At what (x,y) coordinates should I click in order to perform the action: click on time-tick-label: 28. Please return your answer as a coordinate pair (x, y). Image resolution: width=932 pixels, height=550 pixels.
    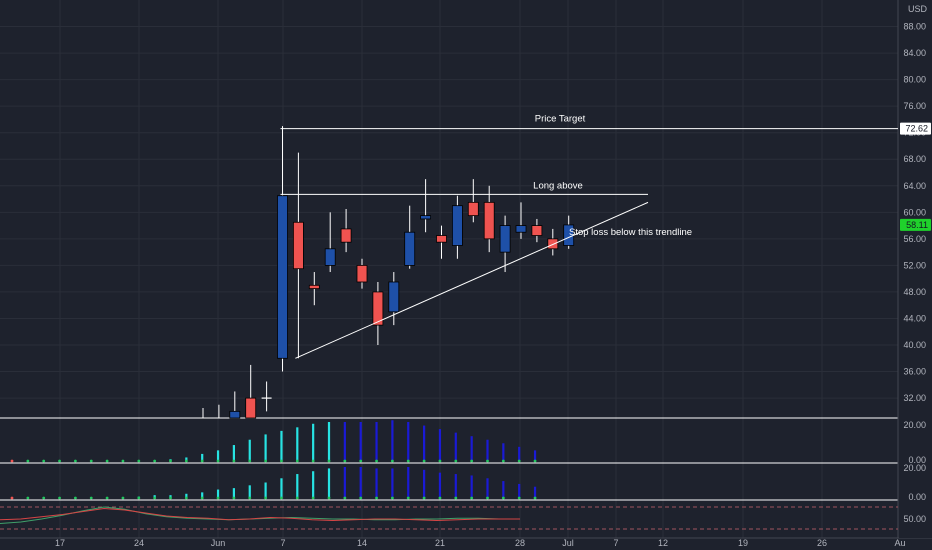
    Looking at the image, I should click on (520, 543).